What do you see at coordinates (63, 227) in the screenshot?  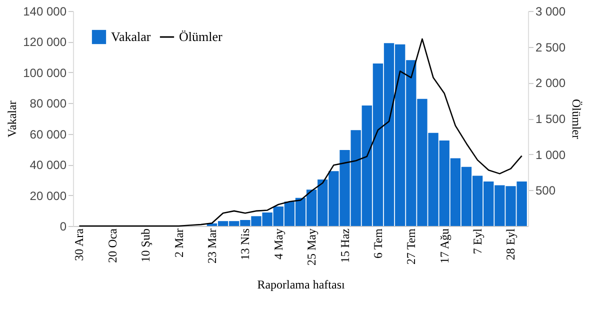 I see `y-tick-label: 0` at bounding box center [63, 227].